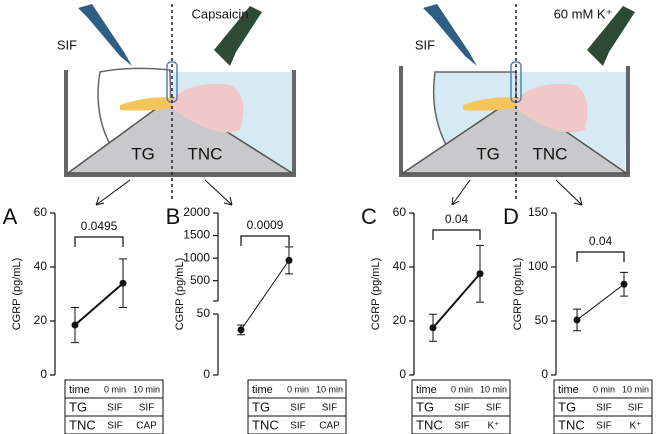 The width and height of the screenshot is (669, 434). Describe the element at coordinates (196, 257) in the screenshot. I see `y-tick-label: 1000` at that location.